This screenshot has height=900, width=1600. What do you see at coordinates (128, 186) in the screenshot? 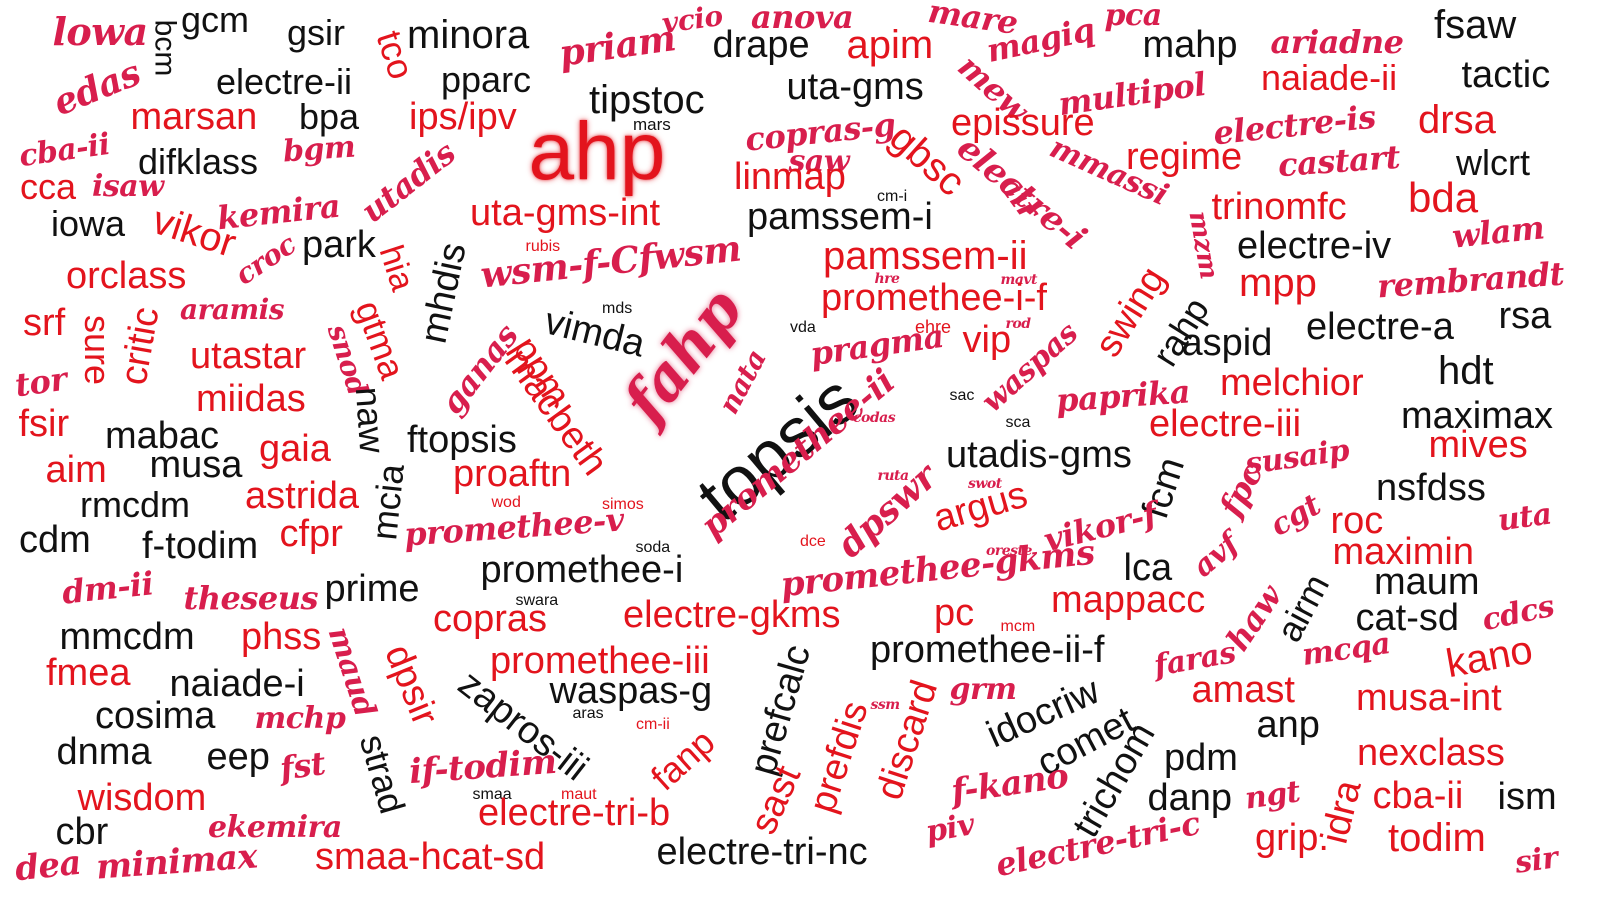
I see `word-isaw: isaw` at bounding box center [128, 186].